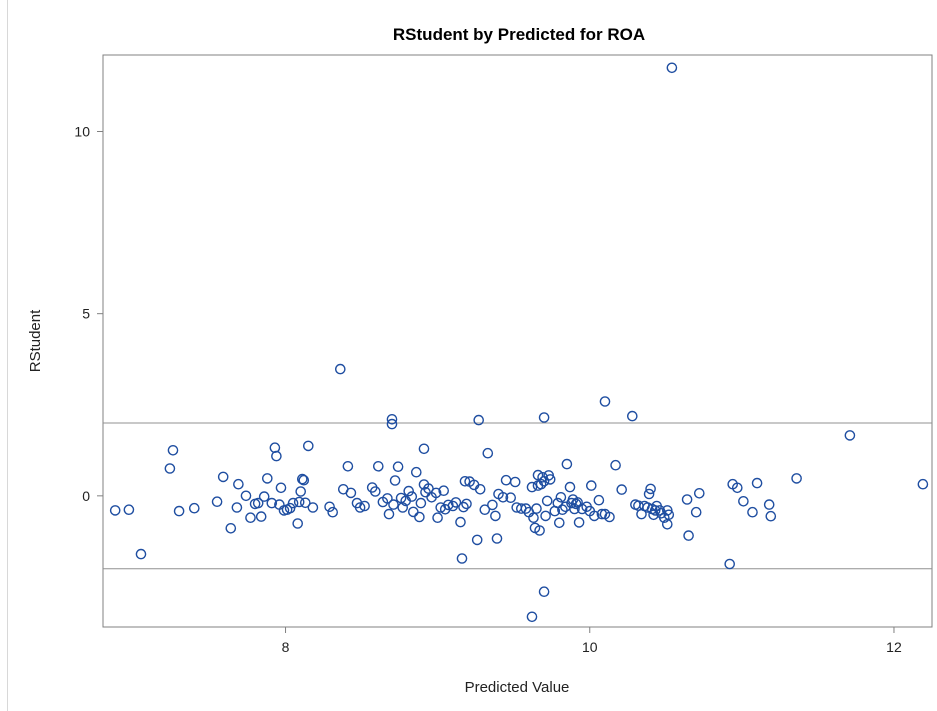 The image size is (937, 711). Describe the element at coordinates (517, 687) in the screenshot. I see `x-axis-label: Predicted Value` at that location.